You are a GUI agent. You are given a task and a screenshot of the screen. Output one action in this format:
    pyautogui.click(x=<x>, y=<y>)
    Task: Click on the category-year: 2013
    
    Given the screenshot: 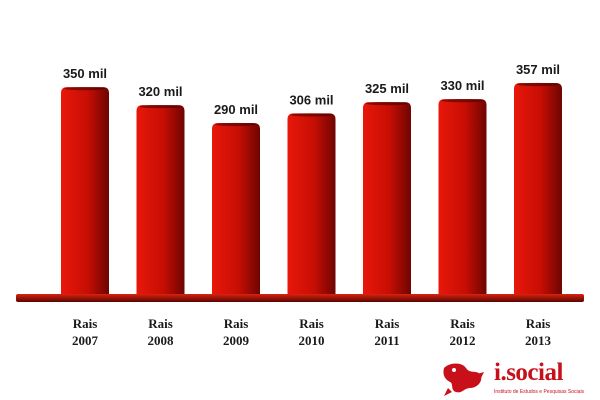 What is the action you would take?
    pyautogui.click(x=538, y=340)
    